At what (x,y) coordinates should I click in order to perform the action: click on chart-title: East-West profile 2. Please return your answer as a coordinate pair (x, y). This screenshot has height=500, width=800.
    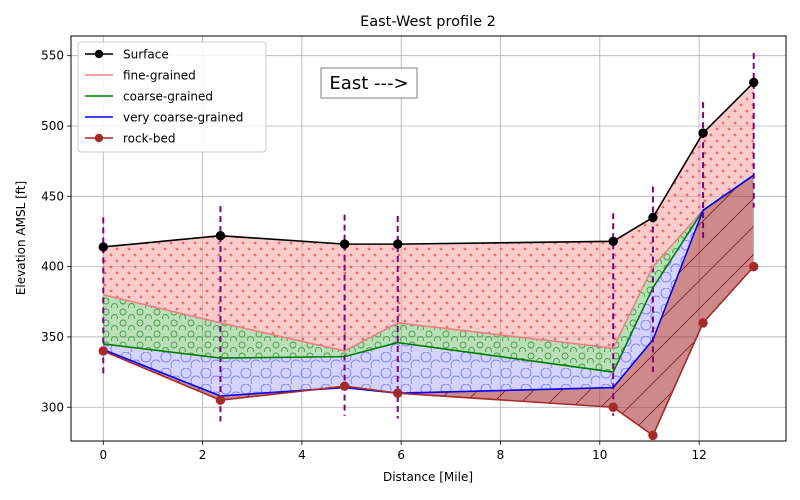
    Looking at the image, I should click on (428, 22).